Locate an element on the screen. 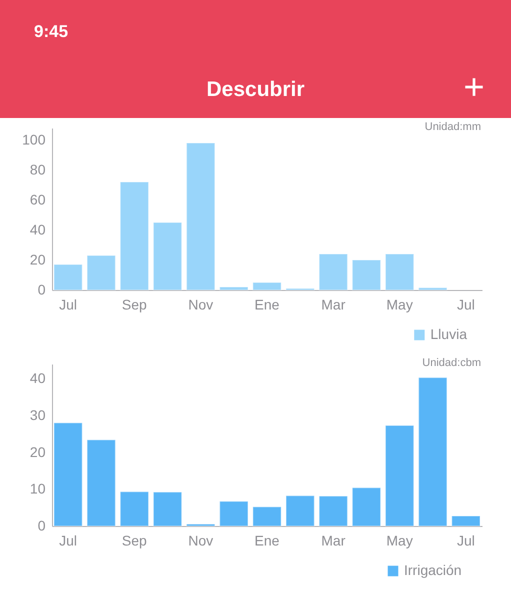 The height and width of the screenshot is (600, 511). chart-title: Descubrir is located at coordinates (255, 89).